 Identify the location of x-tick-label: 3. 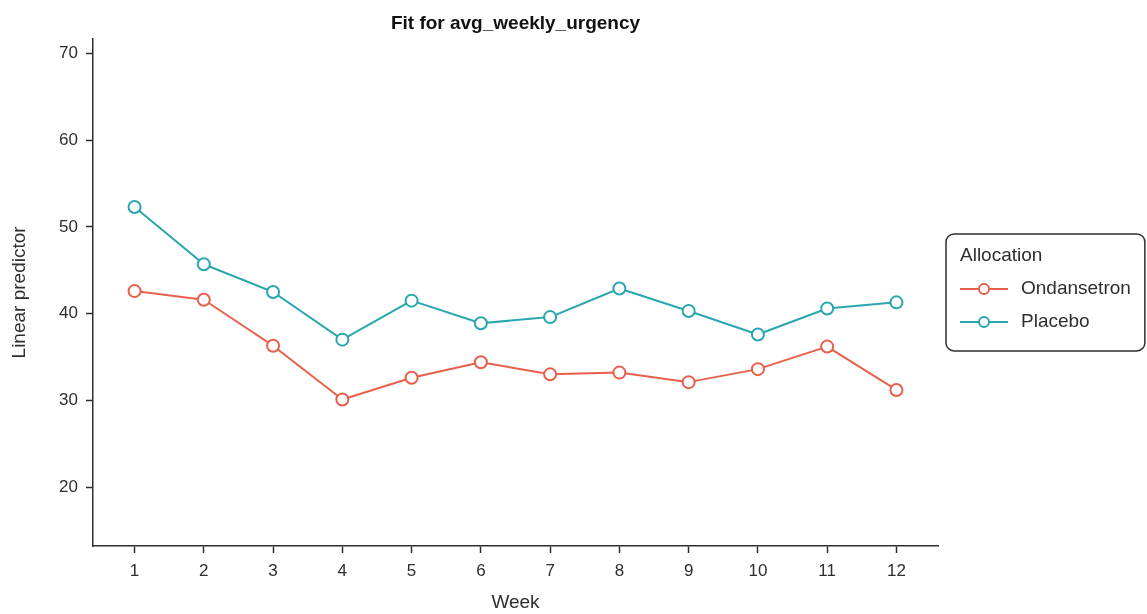
(273, 570).